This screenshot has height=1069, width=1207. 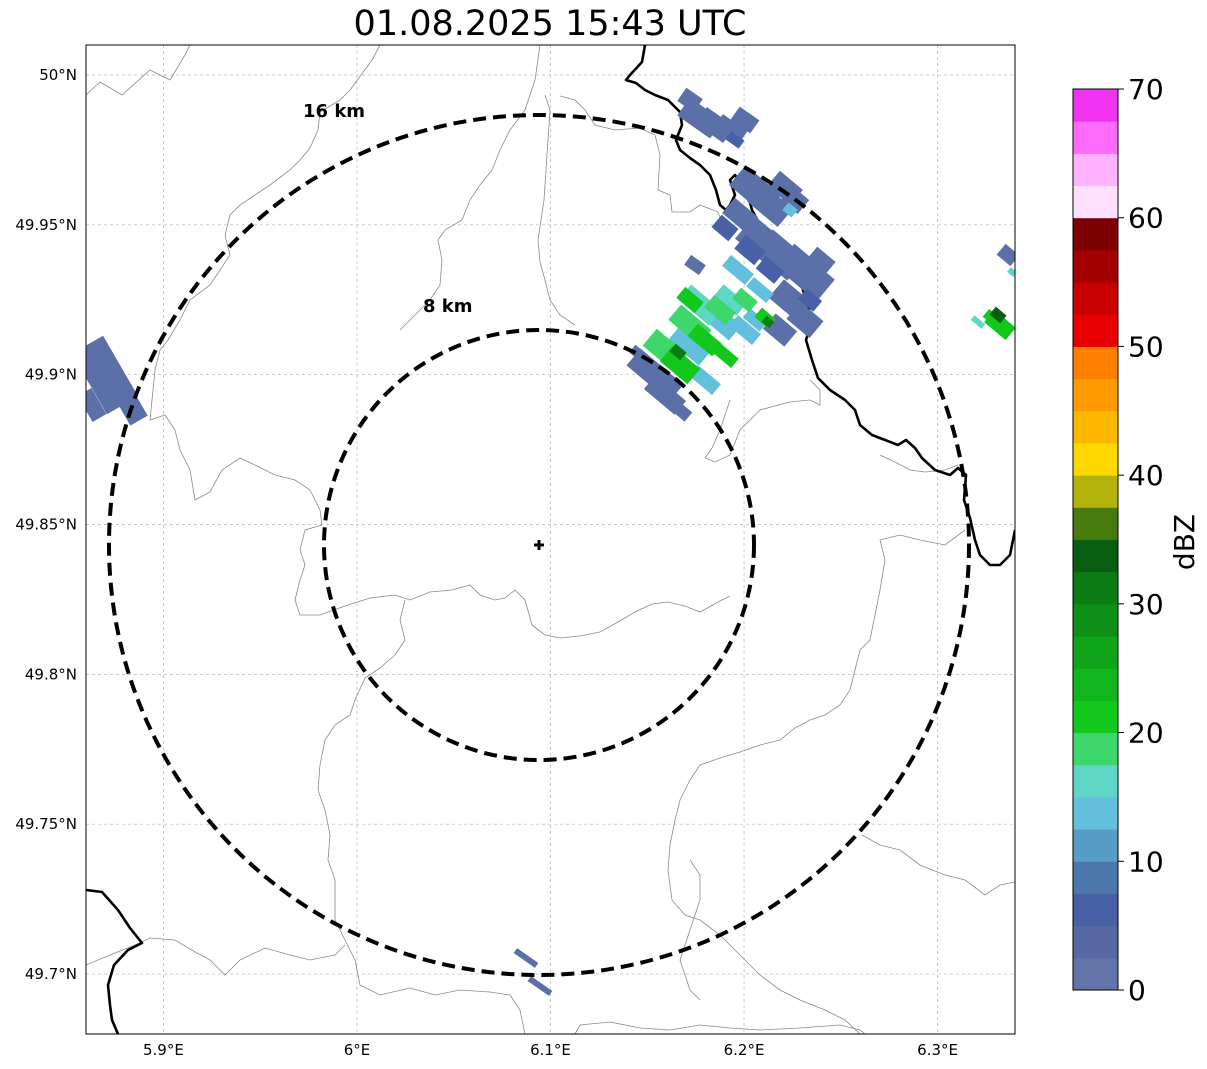 I want to click on ring-label-8km: 8 km, so click(x=448, y=306).